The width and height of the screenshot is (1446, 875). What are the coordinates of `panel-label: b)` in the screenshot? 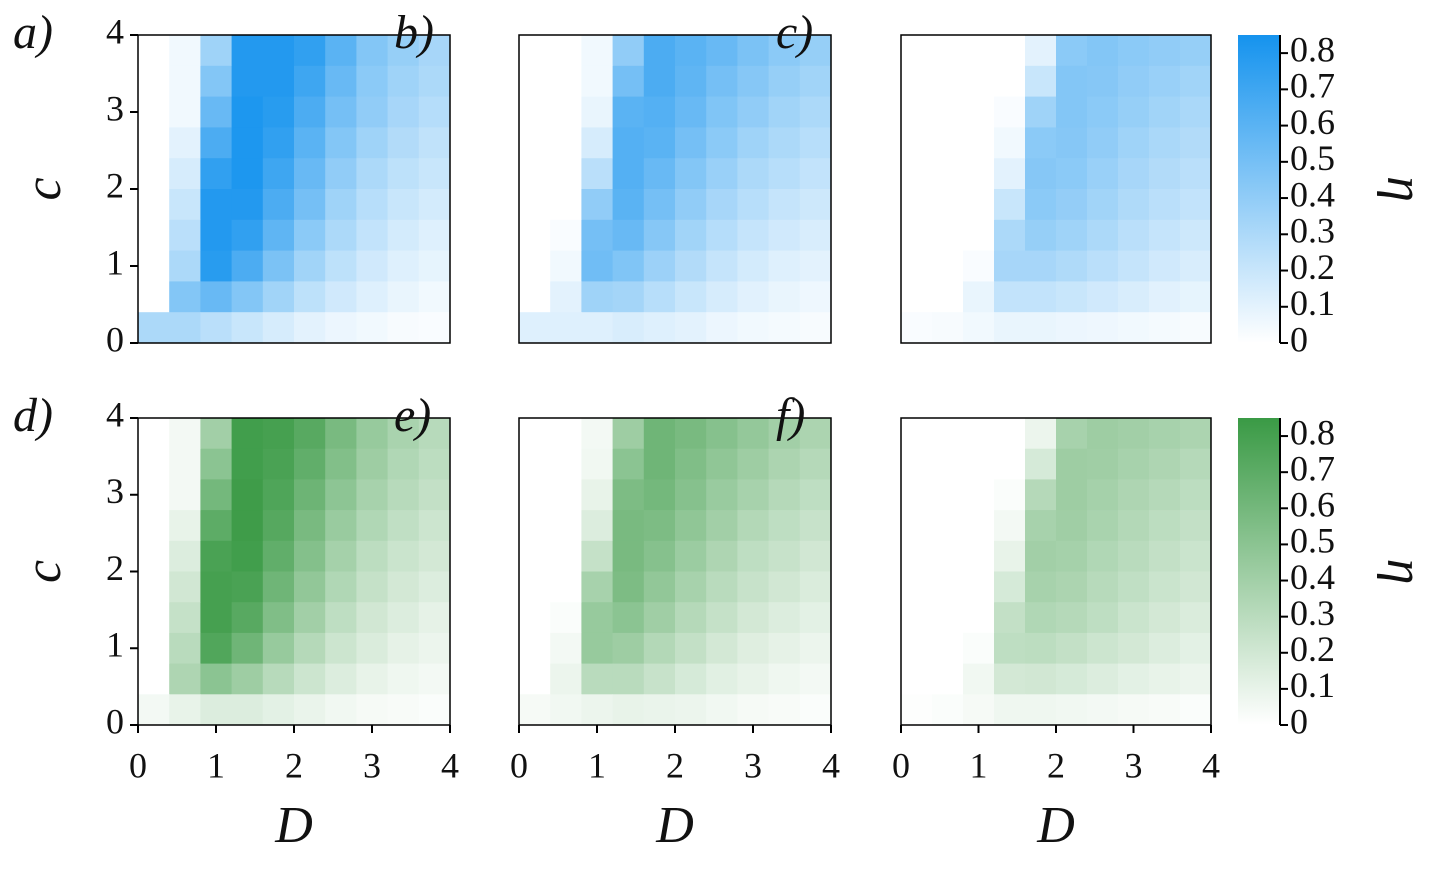 It's located at (414, 32).